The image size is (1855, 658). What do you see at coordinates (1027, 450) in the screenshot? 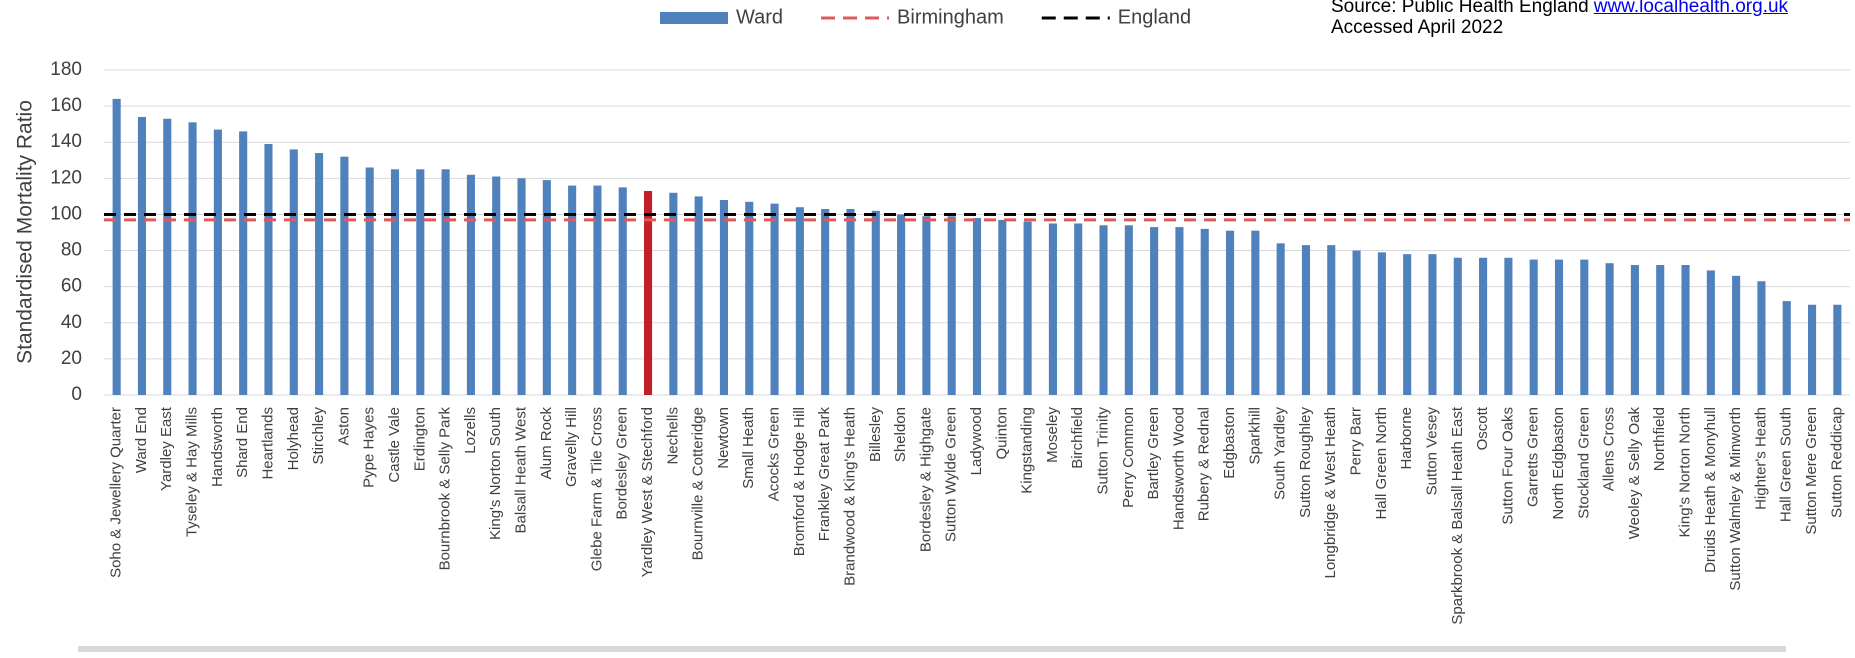
I see `x-tick-label: Kingstanding` at bounding box center [1027, 450].